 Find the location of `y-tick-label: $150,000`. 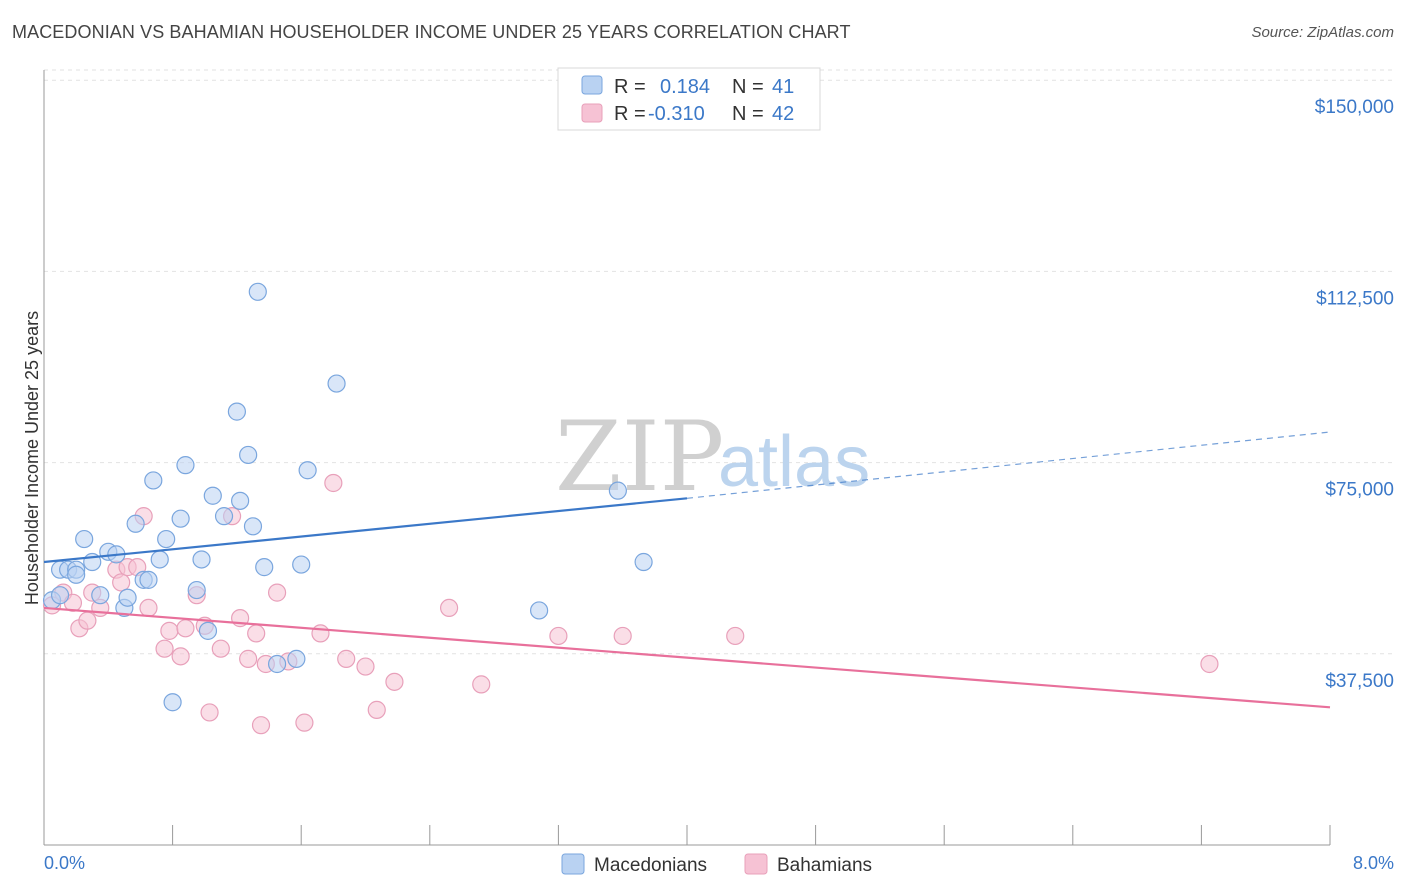

y-tick-label: $150,000 is located at coordinates (1354, 107).